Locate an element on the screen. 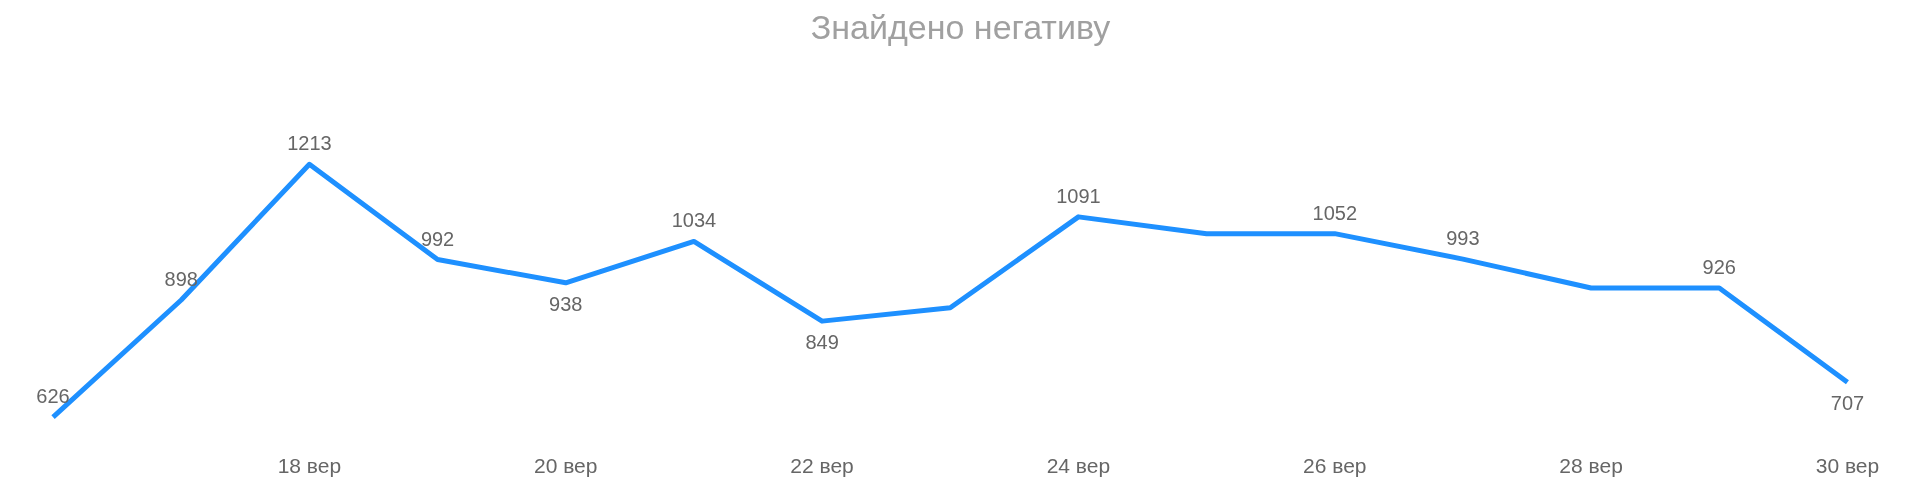  data-label: 707 is located at coordinates (1847, 403).